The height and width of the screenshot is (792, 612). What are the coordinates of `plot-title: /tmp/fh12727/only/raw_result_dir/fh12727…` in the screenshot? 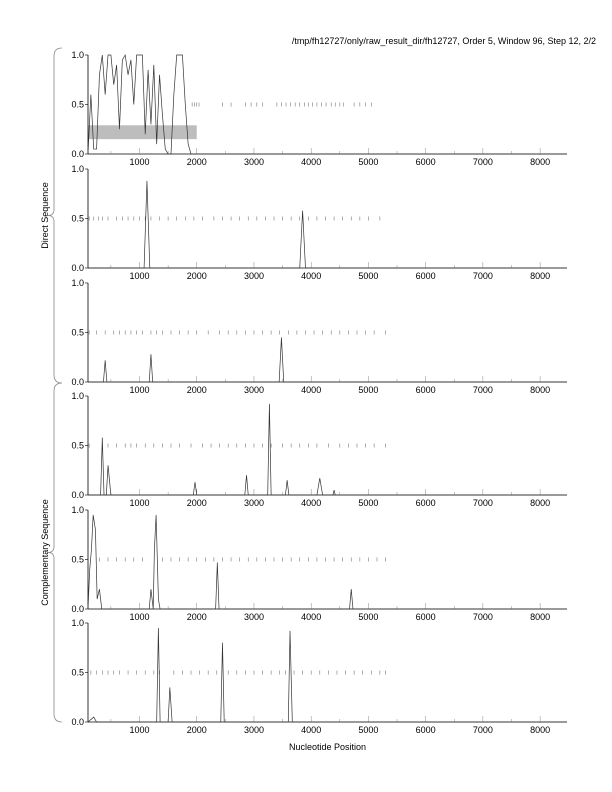 It's located at (443, 41).